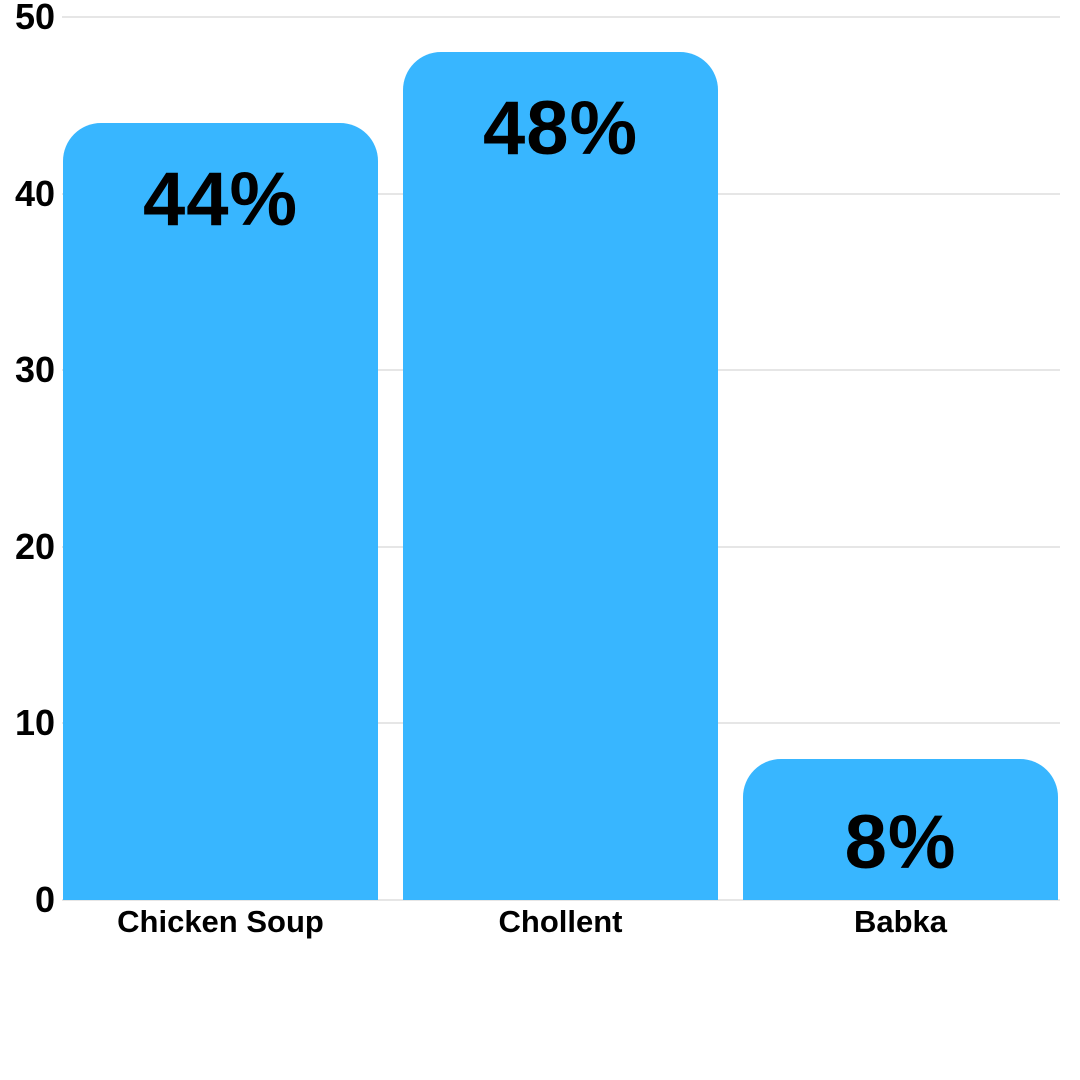 This screenshot has height=1080, width=1080. Describe the element at coordinates (900, 843) in the screenshot. I see `bar-value-label: 8%` at that location.